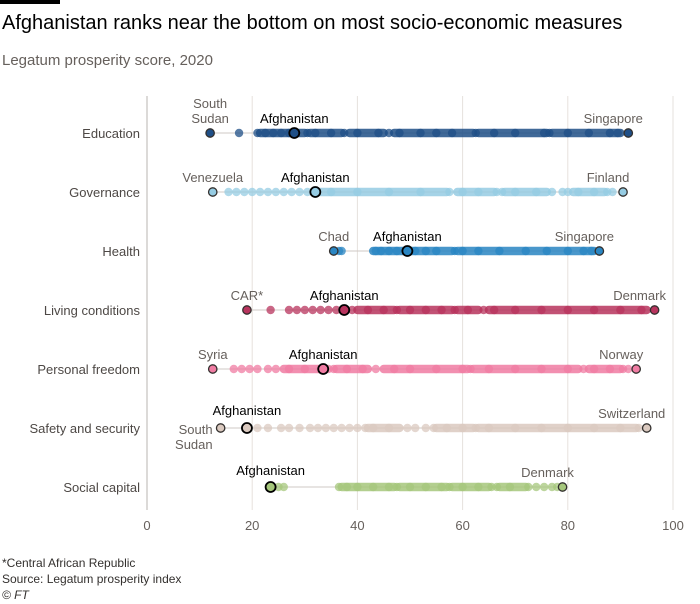  Describe the element at coordinates (247, 295) in the screenshot. I see `min-country-label: CAR*` at that location.